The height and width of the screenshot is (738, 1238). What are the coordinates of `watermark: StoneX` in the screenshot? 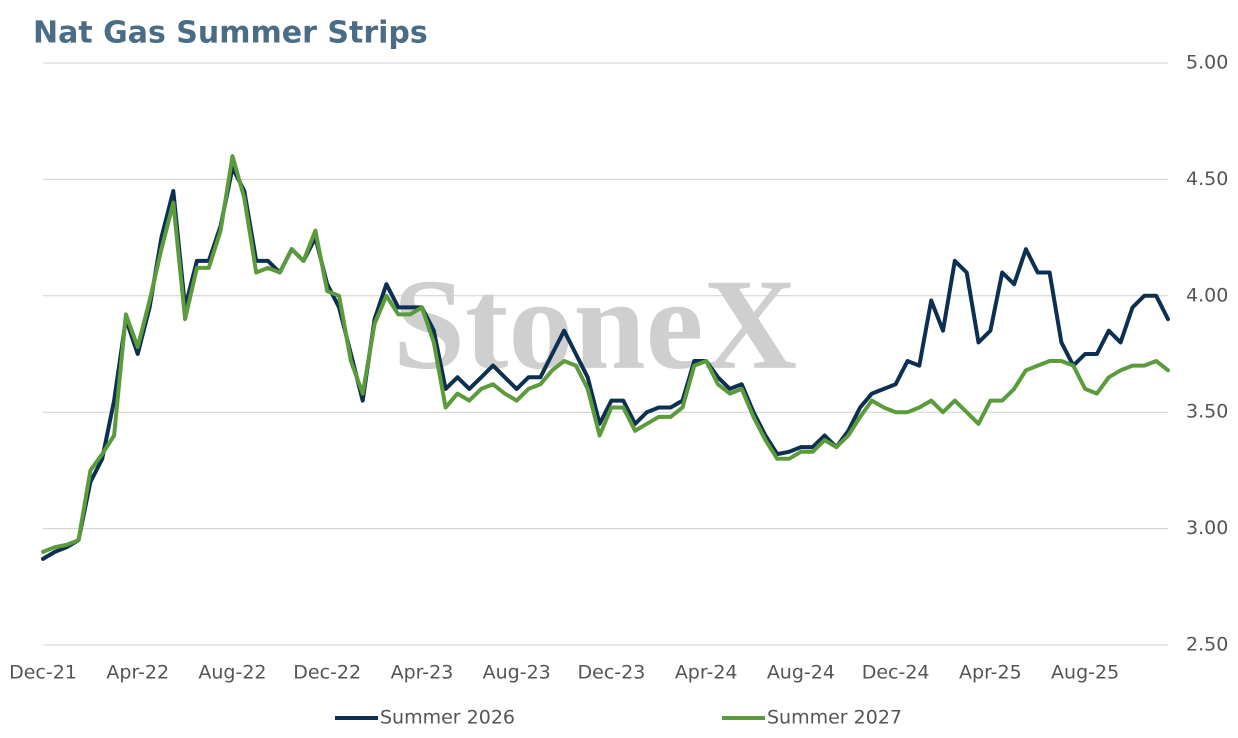 It's located at (595, 325).